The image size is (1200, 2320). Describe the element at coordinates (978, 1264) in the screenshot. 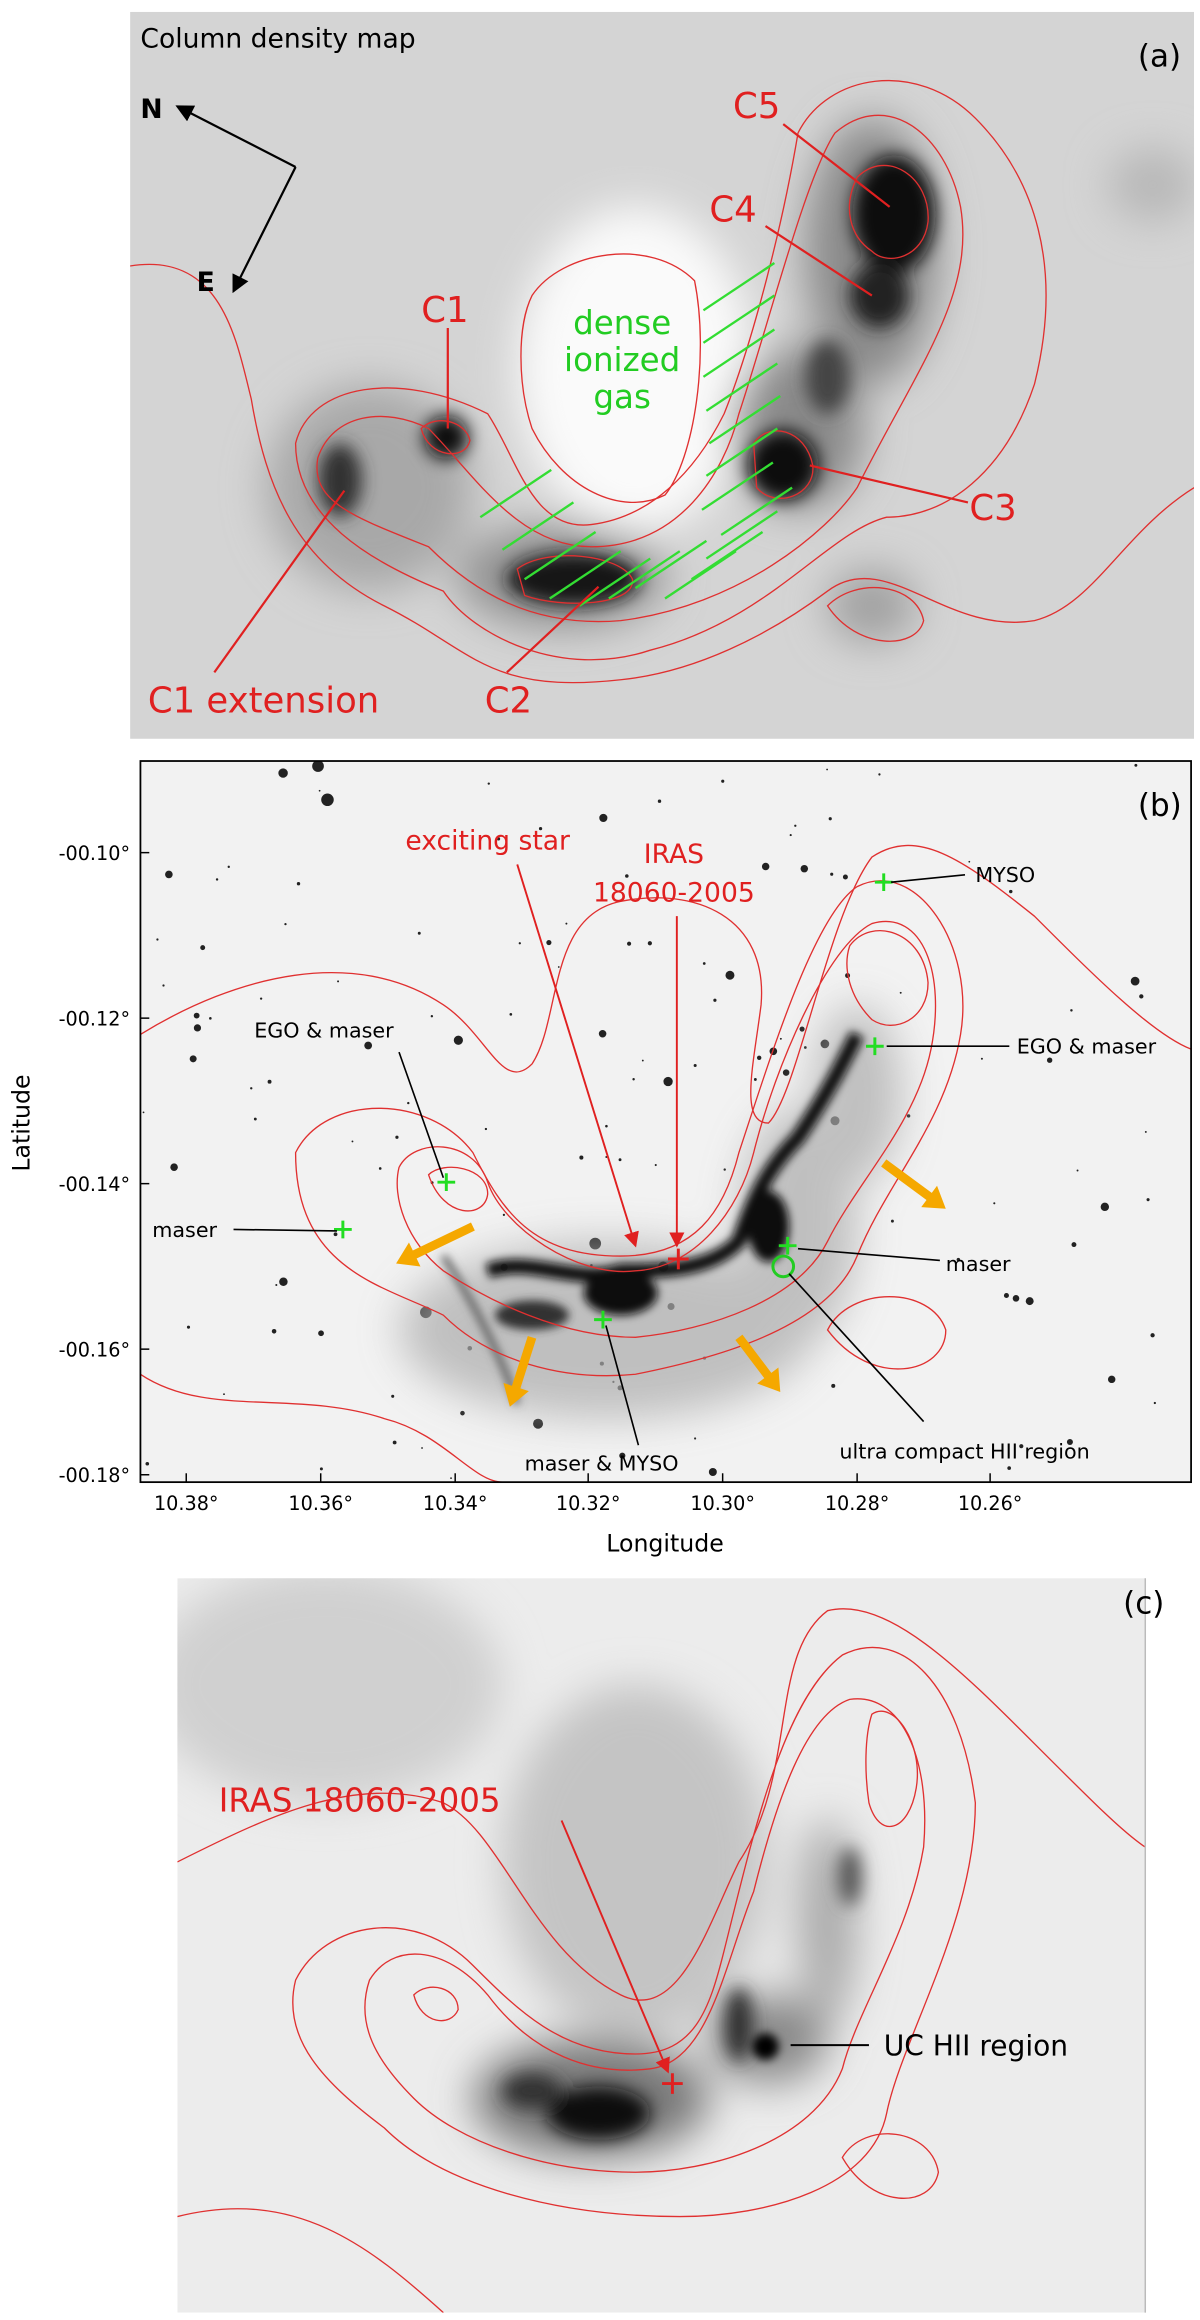

I see `label: maser` at that location.